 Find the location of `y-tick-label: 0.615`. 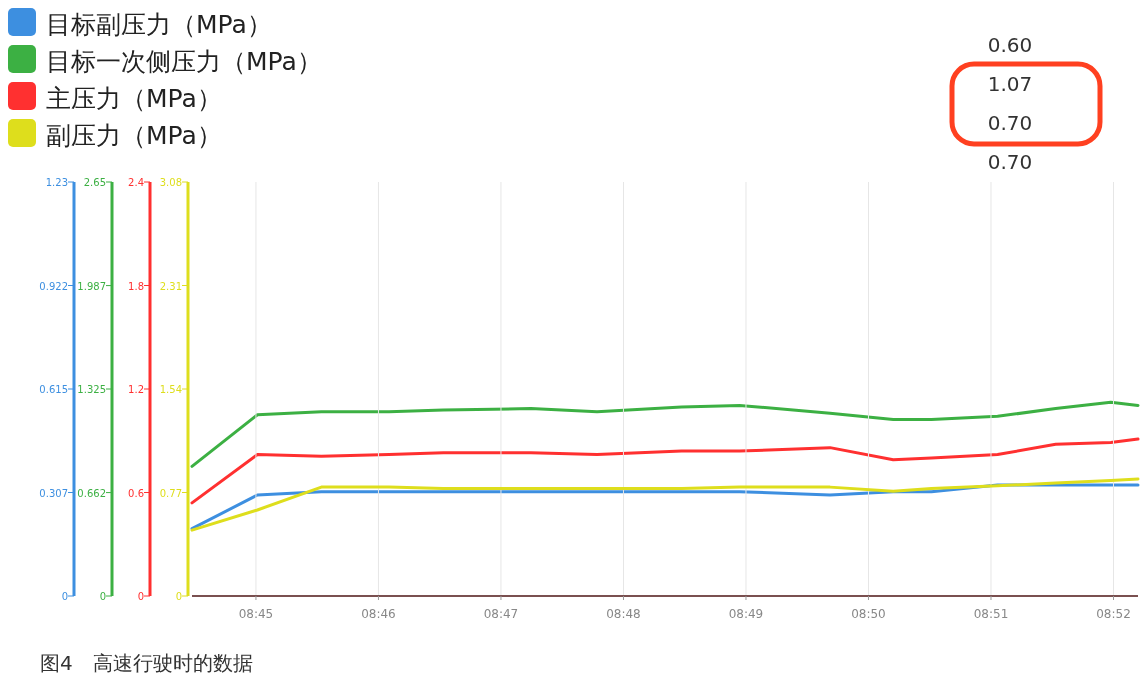

y-tick-label: 0.615 is located at coordinates (53, 389).